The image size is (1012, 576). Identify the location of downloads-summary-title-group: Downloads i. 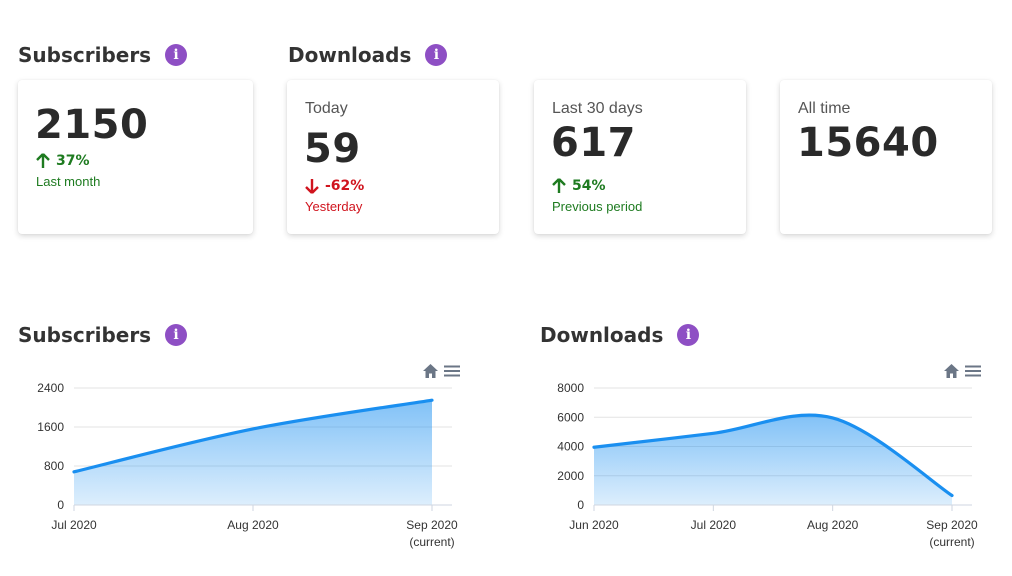
(368, 55).